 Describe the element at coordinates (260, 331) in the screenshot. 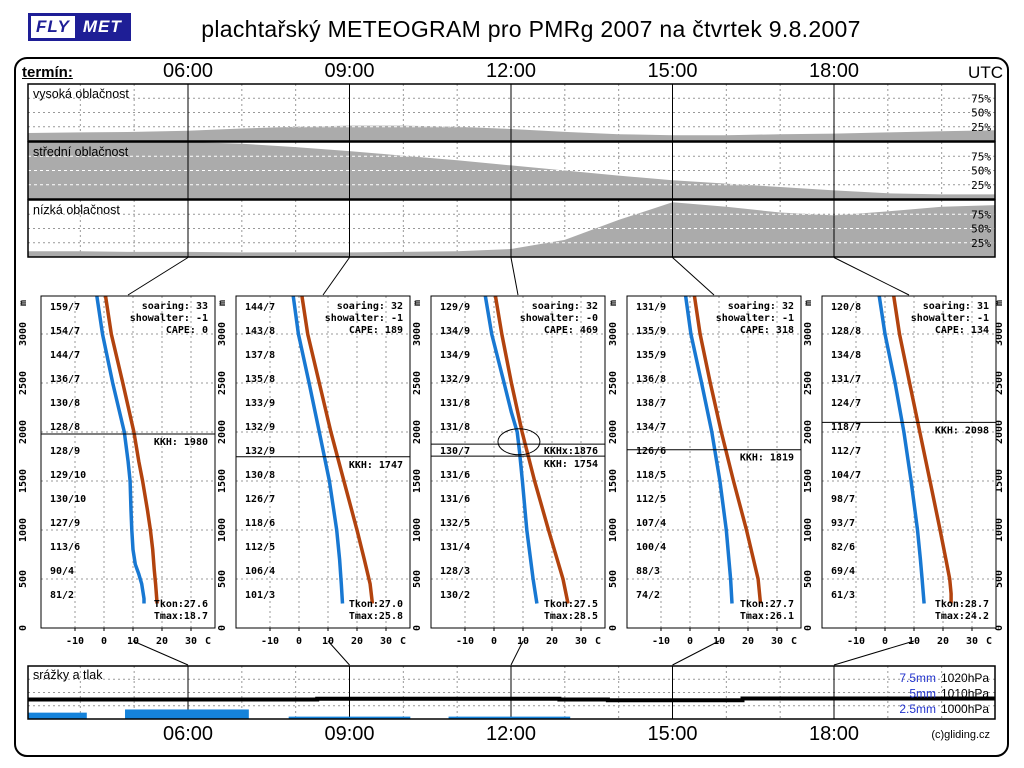

I see `wind-label: 143/8` at that location.